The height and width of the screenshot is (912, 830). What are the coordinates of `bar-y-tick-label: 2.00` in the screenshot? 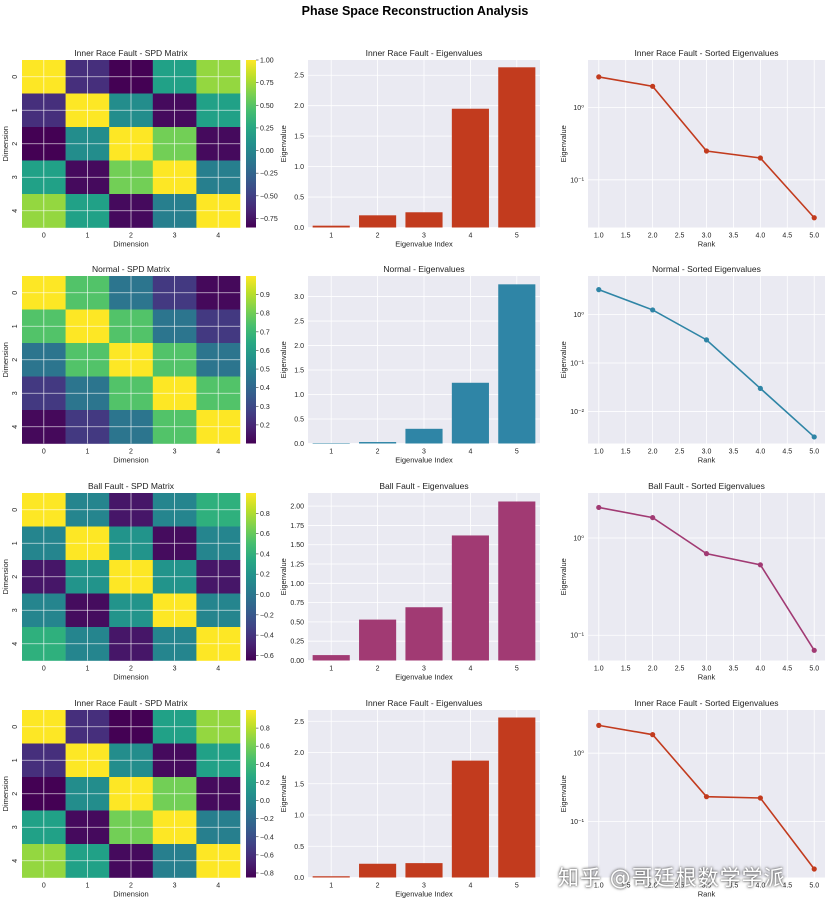 It's located at (297, 507).